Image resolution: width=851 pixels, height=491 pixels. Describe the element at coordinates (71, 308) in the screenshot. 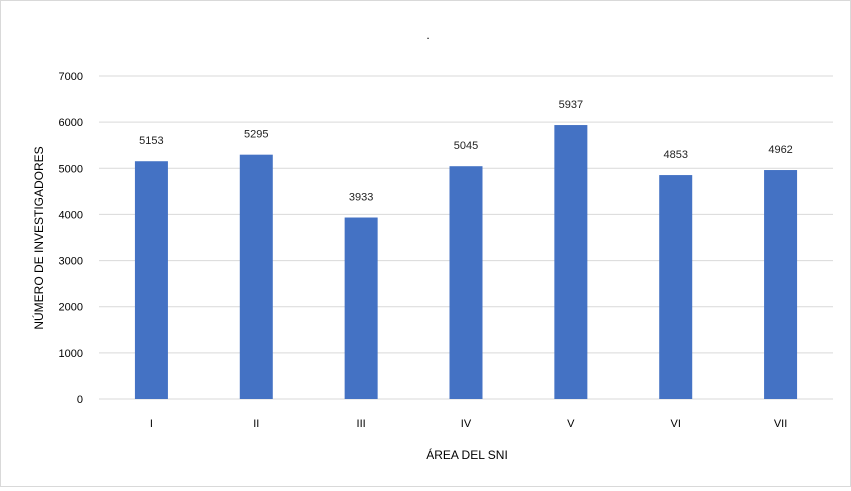

I see `y-tick-label: 2000` at that location.